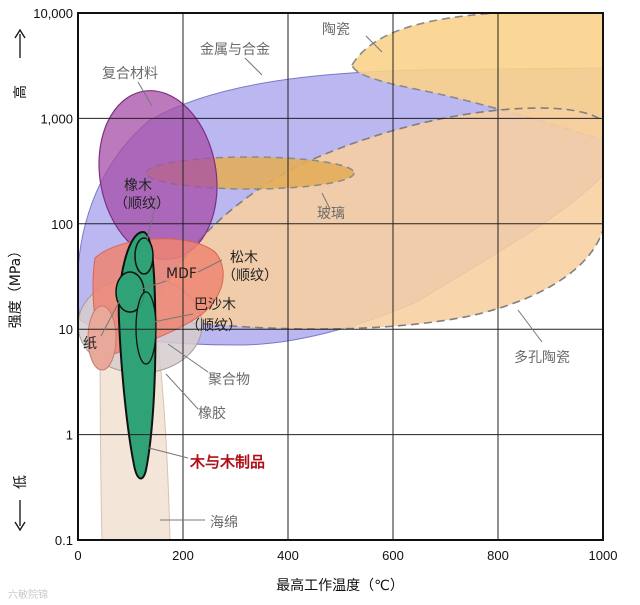  What do you see at coordinates (253, 66) in the screenshot?
I see `leader-metals` at bounding box center [253, 66].